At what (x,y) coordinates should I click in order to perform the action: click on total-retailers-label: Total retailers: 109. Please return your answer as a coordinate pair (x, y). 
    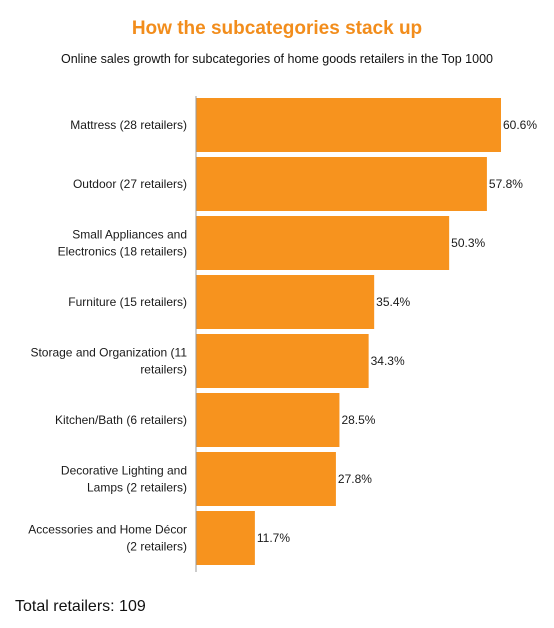
    Looking at the image, I should click on (80, 606).